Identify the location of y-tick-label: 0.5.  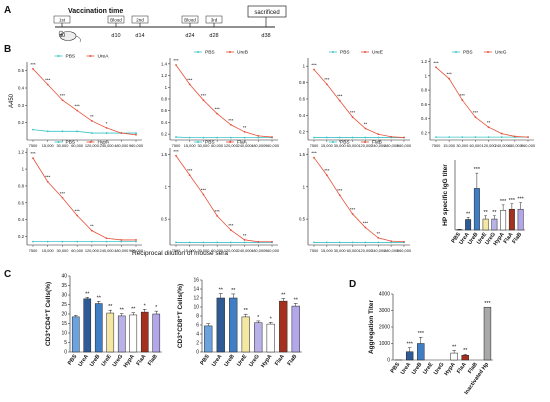
(164, 219).